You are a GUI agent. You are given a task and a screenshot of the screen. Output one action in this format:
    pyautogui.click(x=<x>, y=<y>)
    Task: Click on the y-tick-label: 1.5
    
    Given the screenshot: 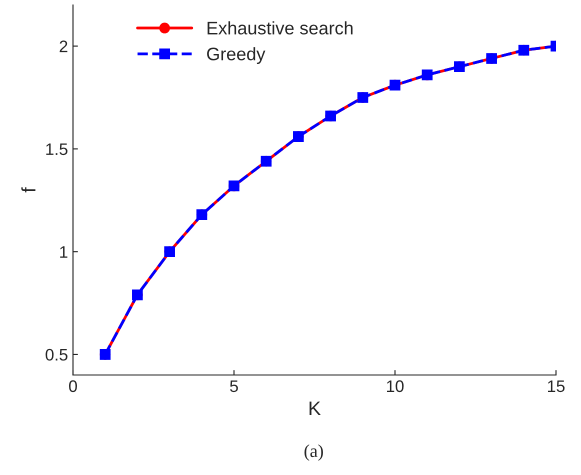 What is the action you would take?
    pyautogui.click(x=57, y=149)
    